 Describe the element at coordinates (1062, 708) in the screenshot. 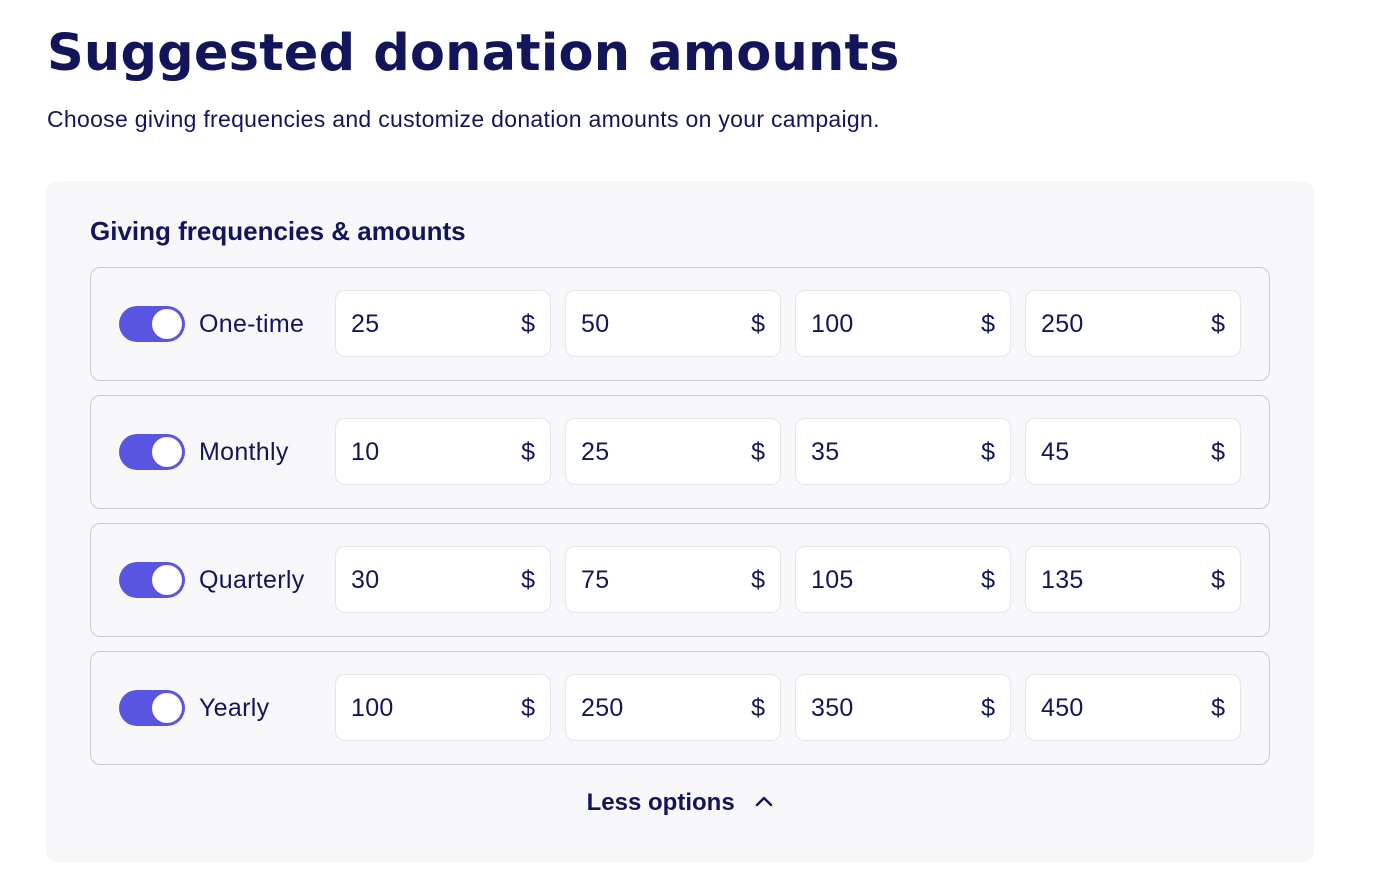

I see `amount-value: 450` at that location.